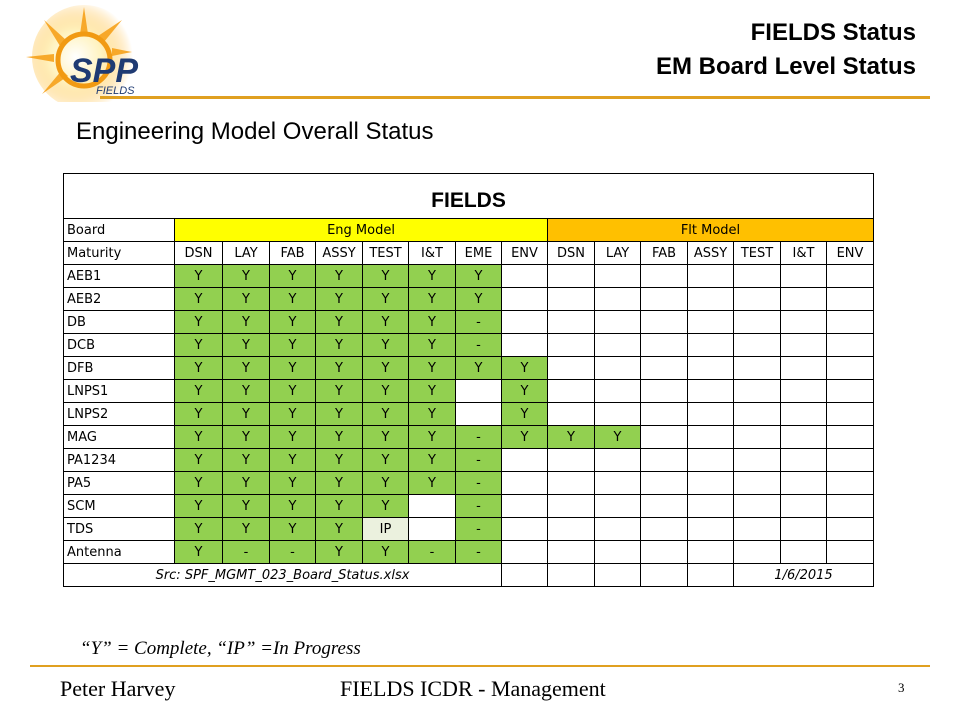 The height and width of the screenshot is (720, 960). What do you see at coordinates (468, 368) in the screenshot?
I see `table-row: DFB Y Y Y Y Y Y Y Y` at bounding box center [468, 368].